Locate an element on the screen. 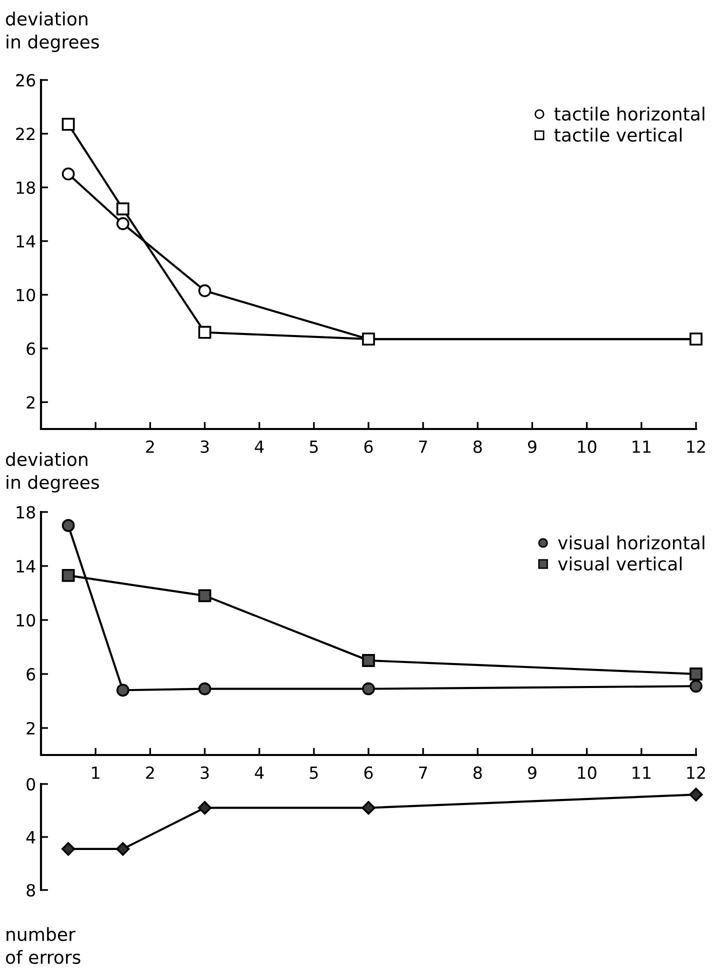 Image resolution: width=727 pixels, height=969 pixels. y-tick-label: 4 is located at coordinates (31, 837).